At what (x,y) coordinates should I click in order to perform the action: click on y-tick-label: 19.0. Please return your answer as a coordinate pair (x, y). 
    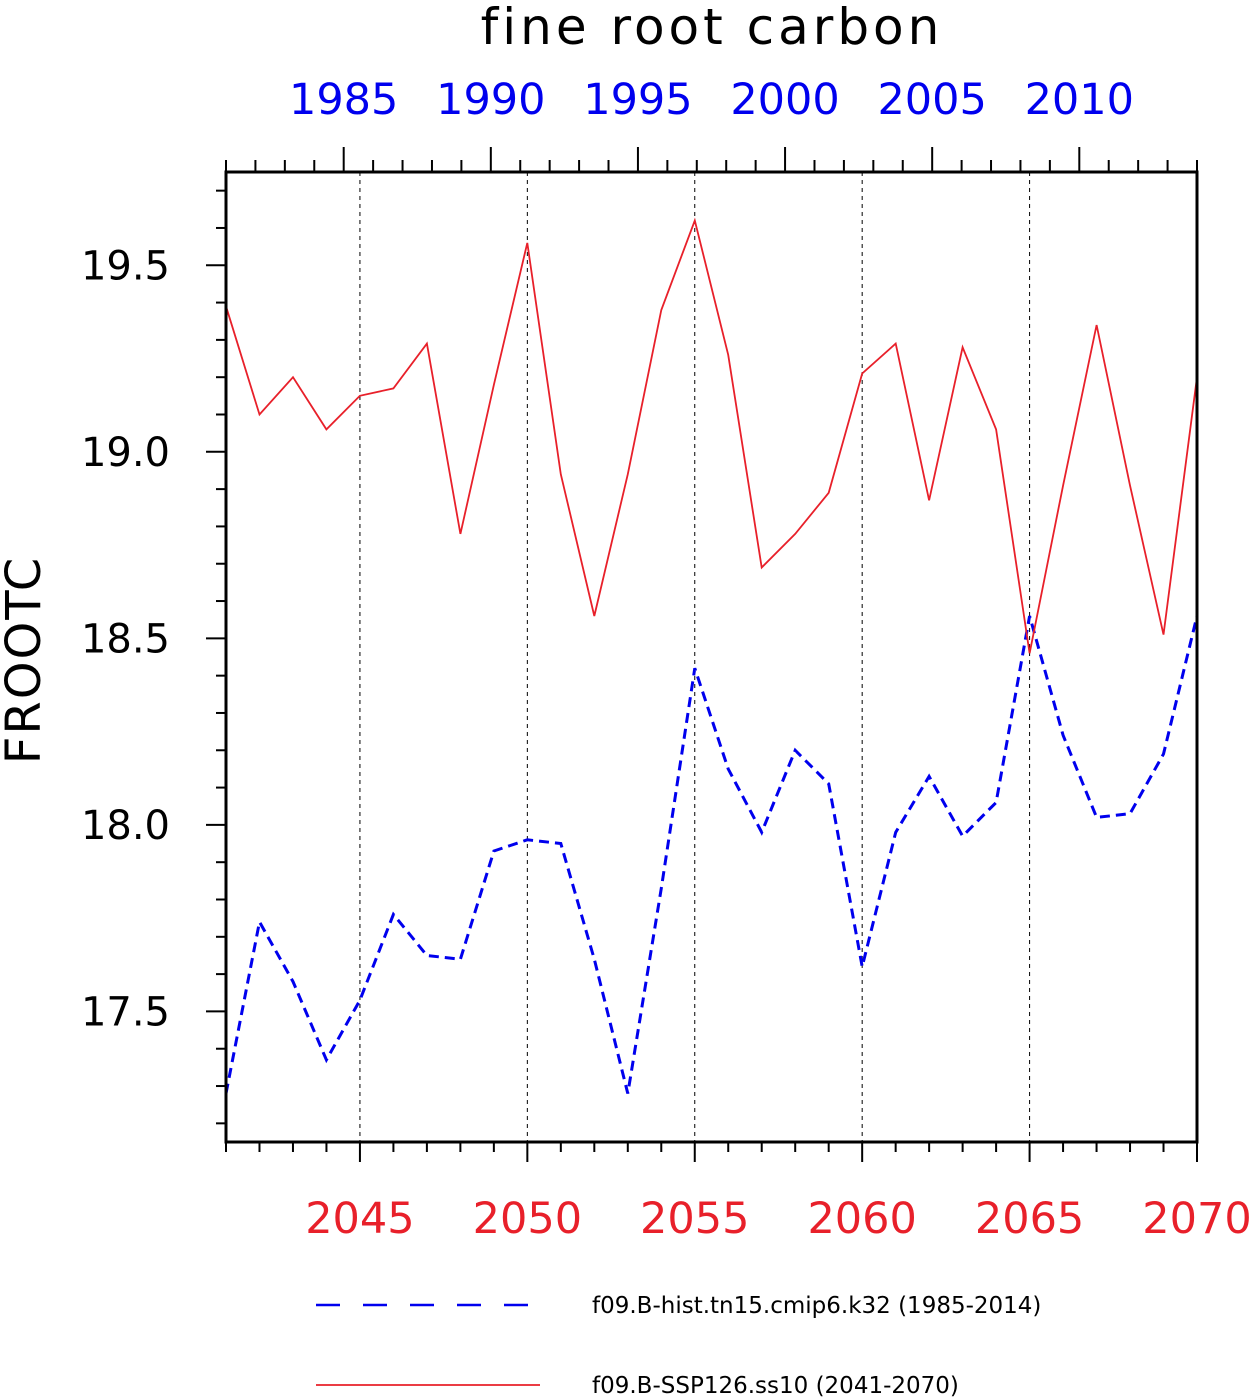
    Looking at the image, I should click on (125, 453).